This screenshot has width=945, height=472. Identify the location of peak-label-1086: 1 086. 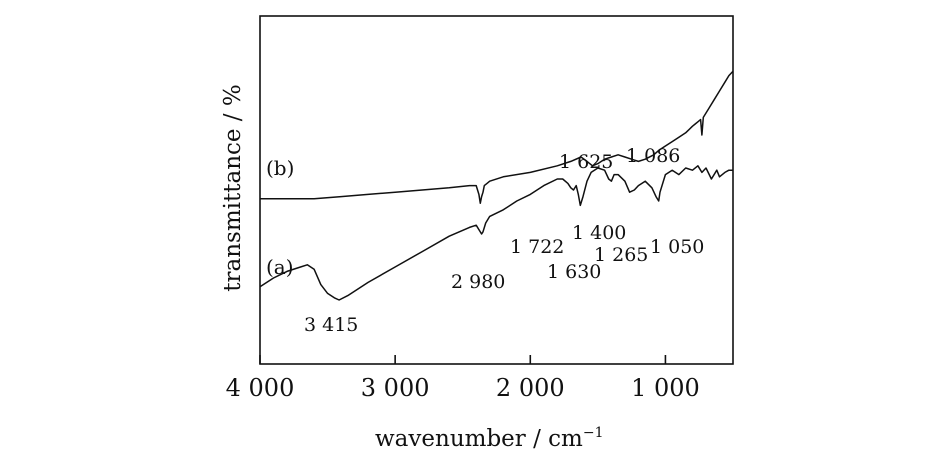
(653, 156).